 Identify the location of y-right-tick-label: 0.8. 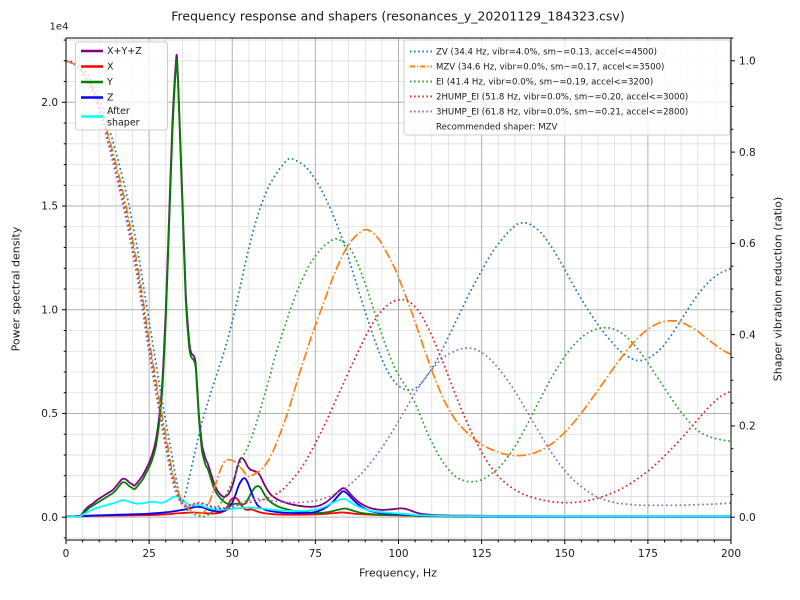
(747, 153).